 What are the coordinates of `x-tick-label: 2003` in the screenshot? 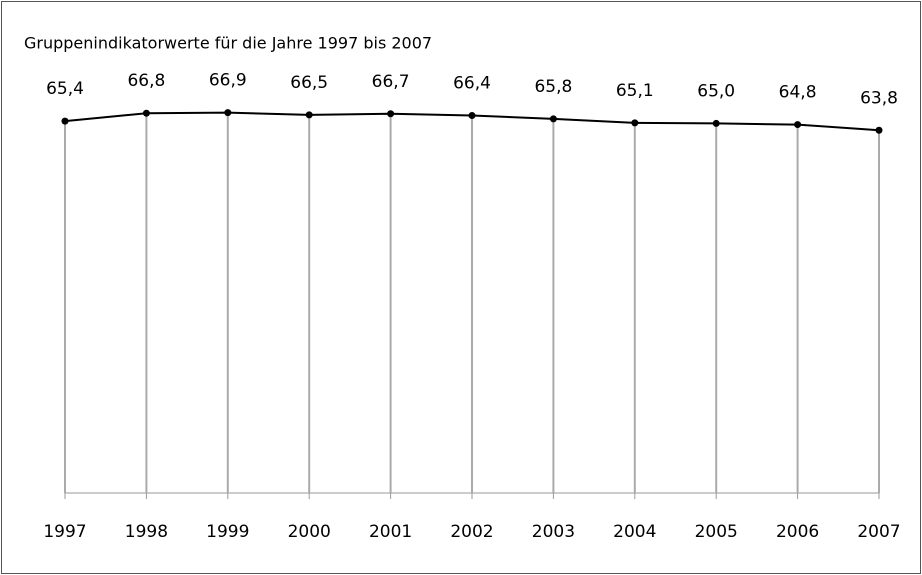 It's located at (553, 532).